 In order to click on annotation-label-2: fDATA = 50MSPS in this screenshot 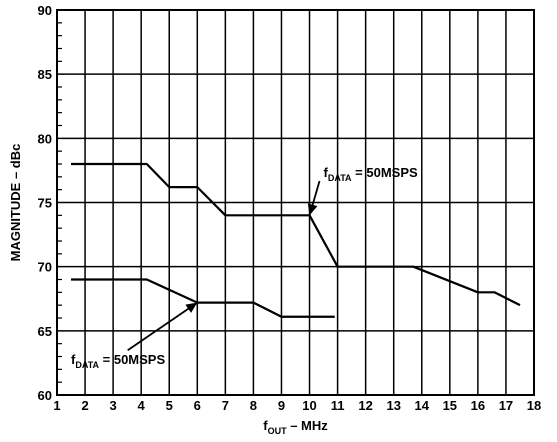, I will do `click(118, 361)`.